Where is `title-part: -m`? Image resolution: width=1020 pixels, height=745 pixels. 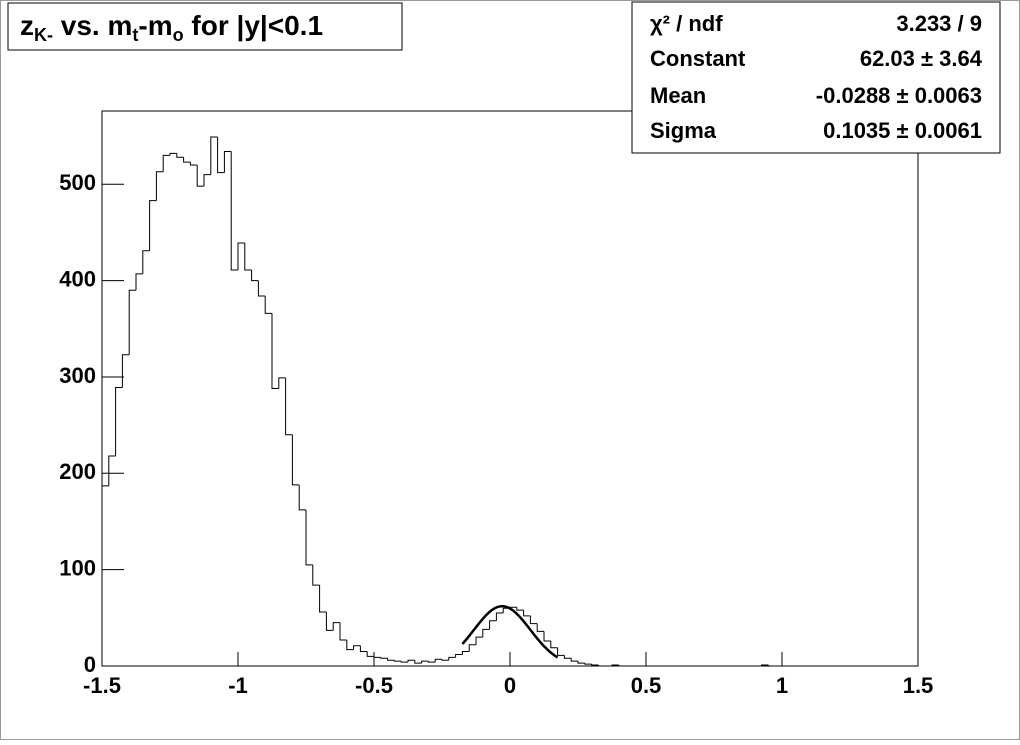 title-part: -m is located at coordinates (155, 25).